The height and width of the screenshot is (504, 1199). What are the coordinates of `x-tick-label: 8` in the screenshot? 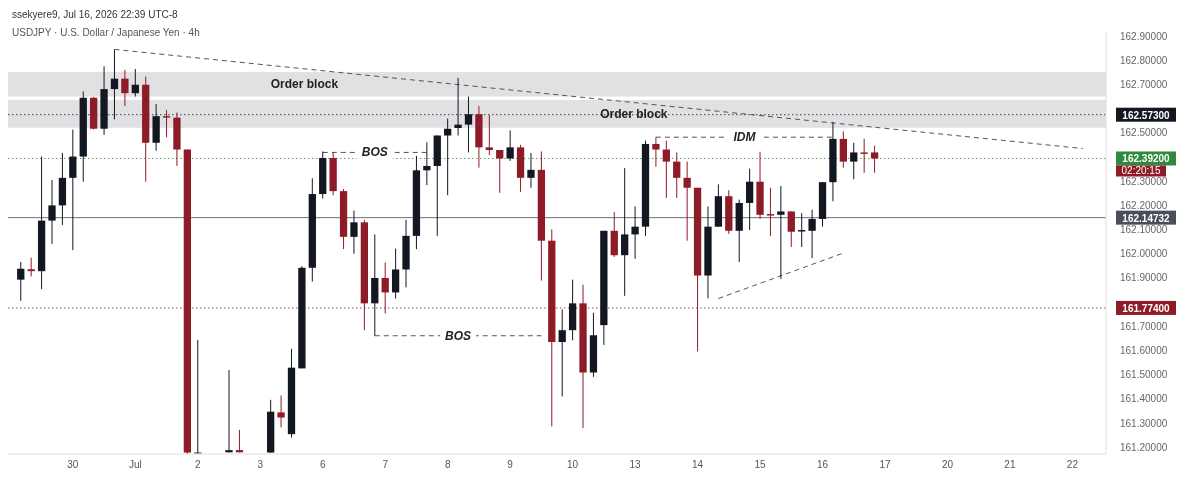 It's located at (447, 464).